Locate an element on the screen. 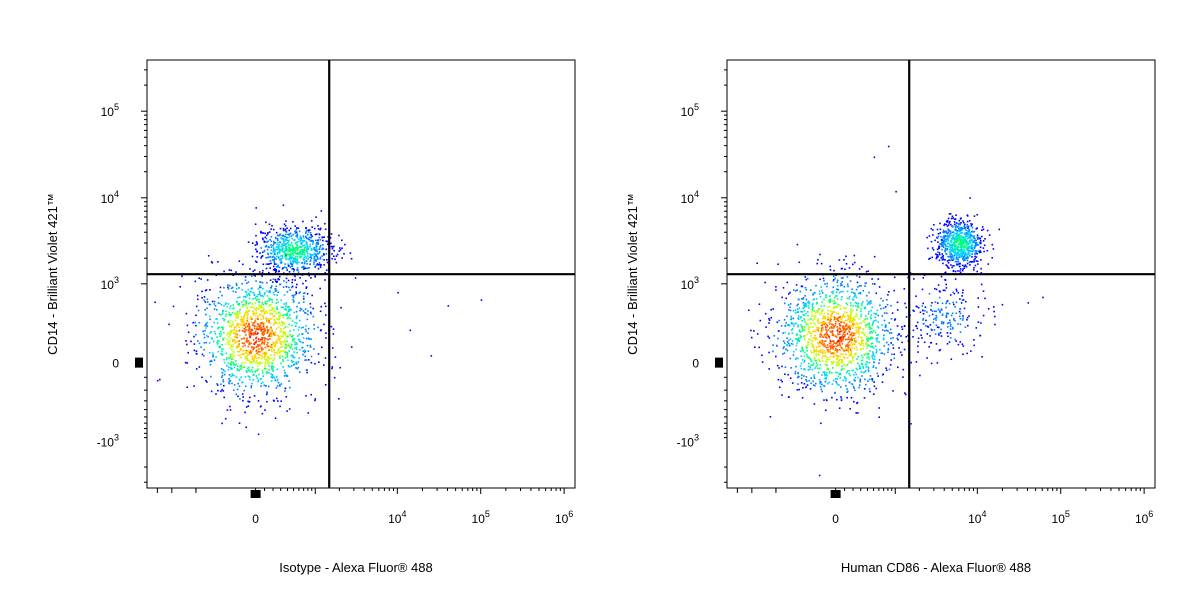 The image size is (1200, 600). sparse-event is located at coordinates (896, 191).